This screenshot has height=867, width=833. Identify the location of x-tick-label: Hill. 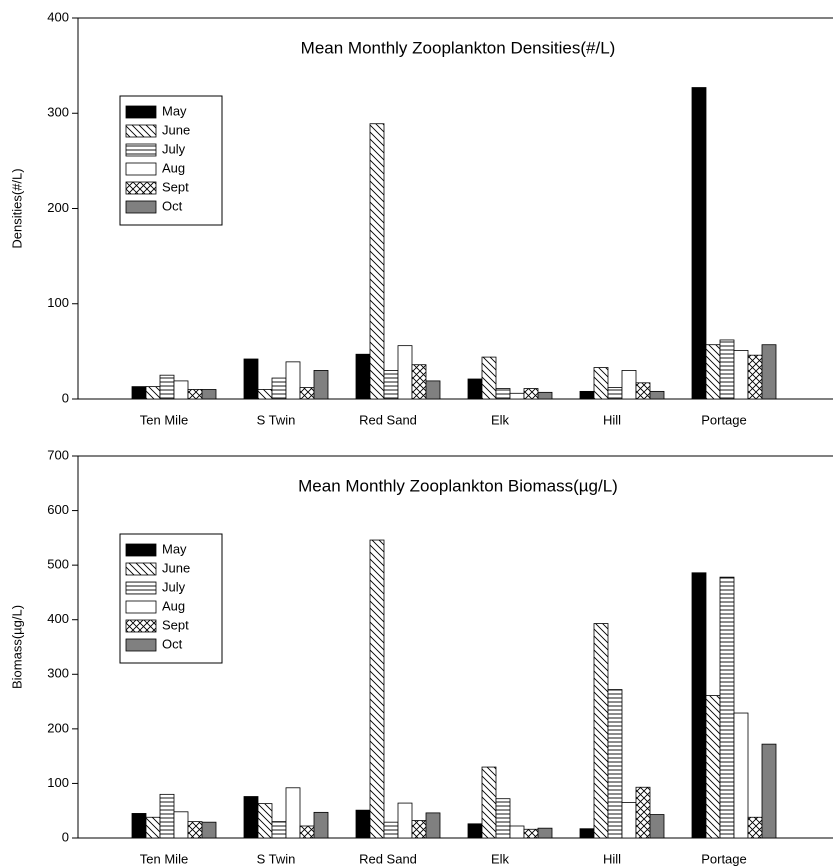
(612, 858).